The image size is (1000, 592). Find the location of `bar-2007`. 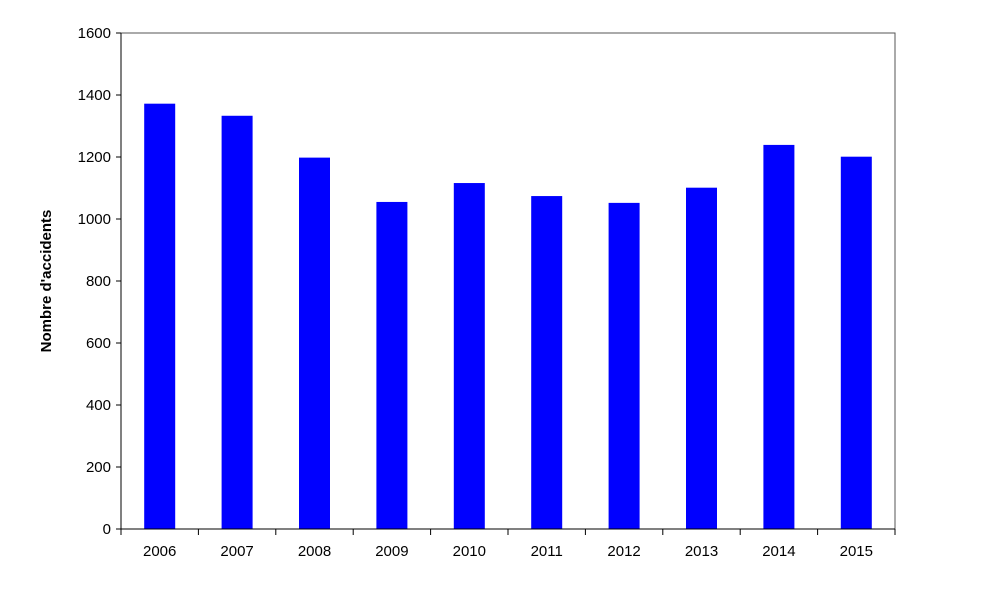

bar-2007 is located at coordinates (237, 322).